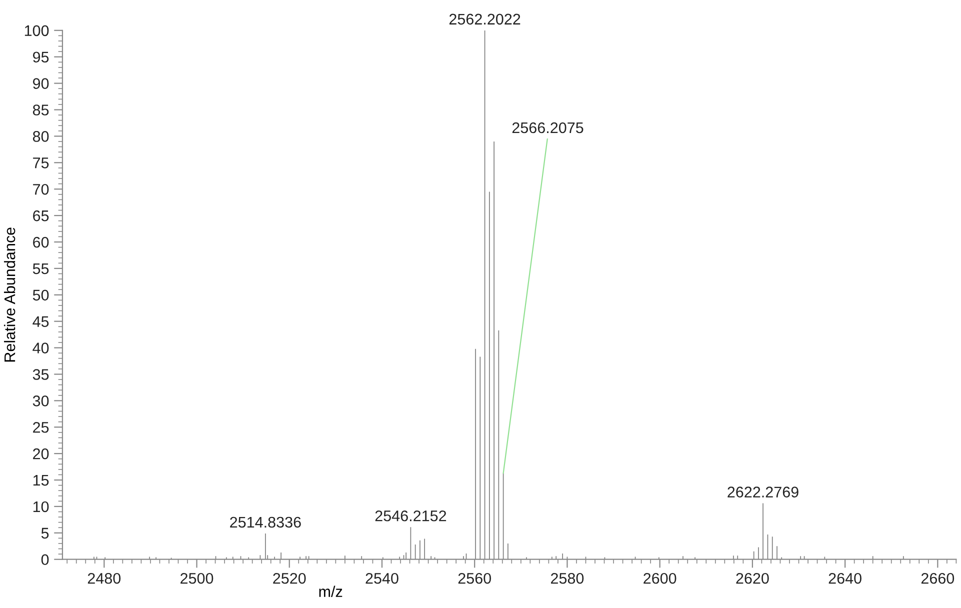 The height and width of the screenshot is (608, 961). I want to click on y-tick-label: 55, so click(40, 268).